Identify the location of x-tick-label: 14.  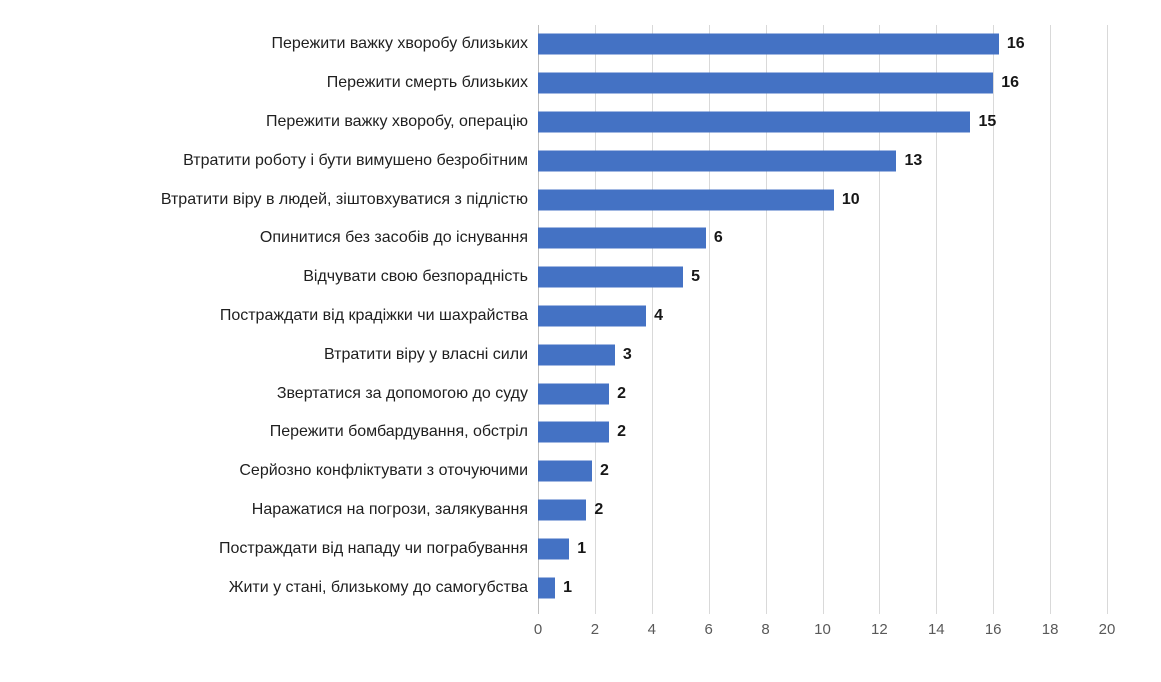
(936, 629).